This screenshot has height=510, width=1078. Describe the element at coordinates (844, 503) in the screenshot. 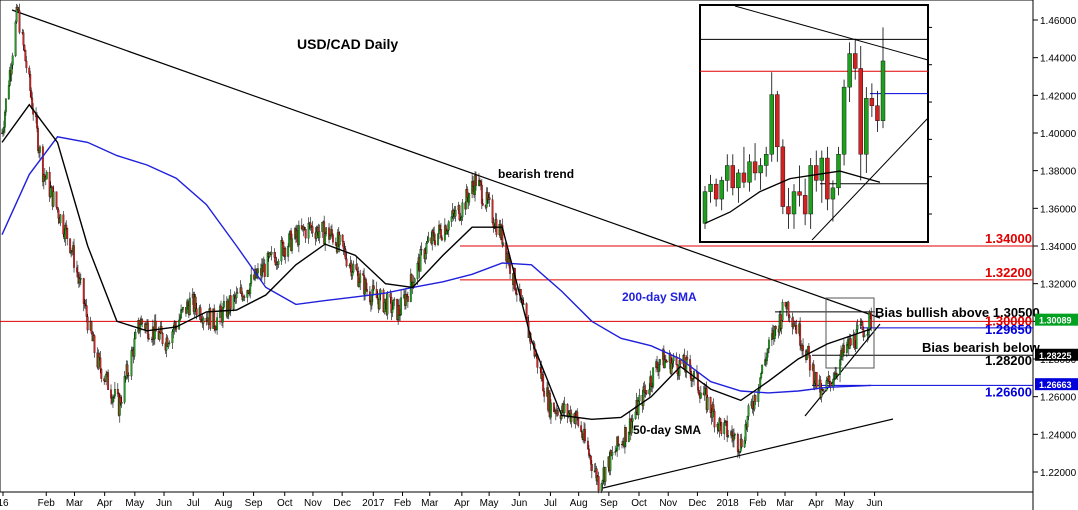

I see `x-tick-label: May` at that location.